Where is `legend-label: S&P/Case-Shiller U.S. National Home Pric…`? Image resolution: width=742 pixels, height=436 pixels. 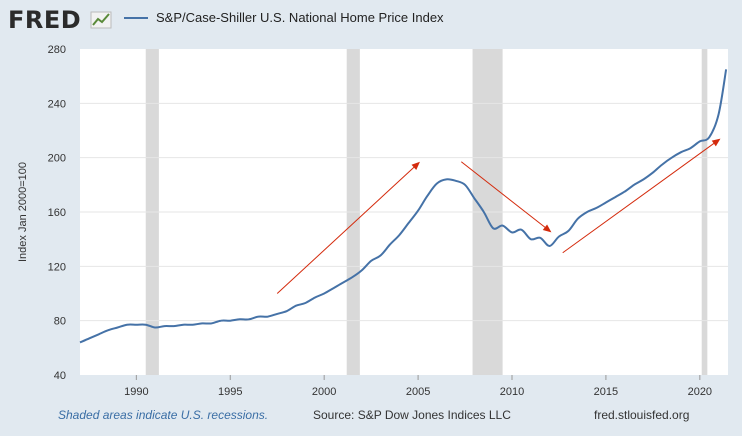
legend-label: S&P/Case-Shiller U.S. National Home Pric… is located at coordinates (300, 17).